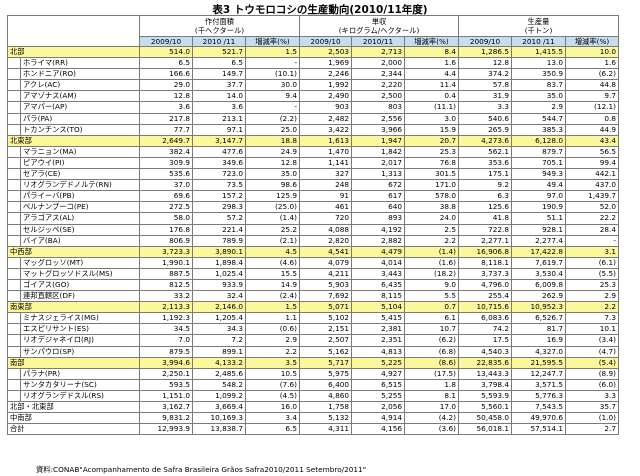 The image size is (640, 476). What do you see at coordinates (272, 174) in the screenshot?
I see `table-cell: 35.0` at bounding box center [272, 174].